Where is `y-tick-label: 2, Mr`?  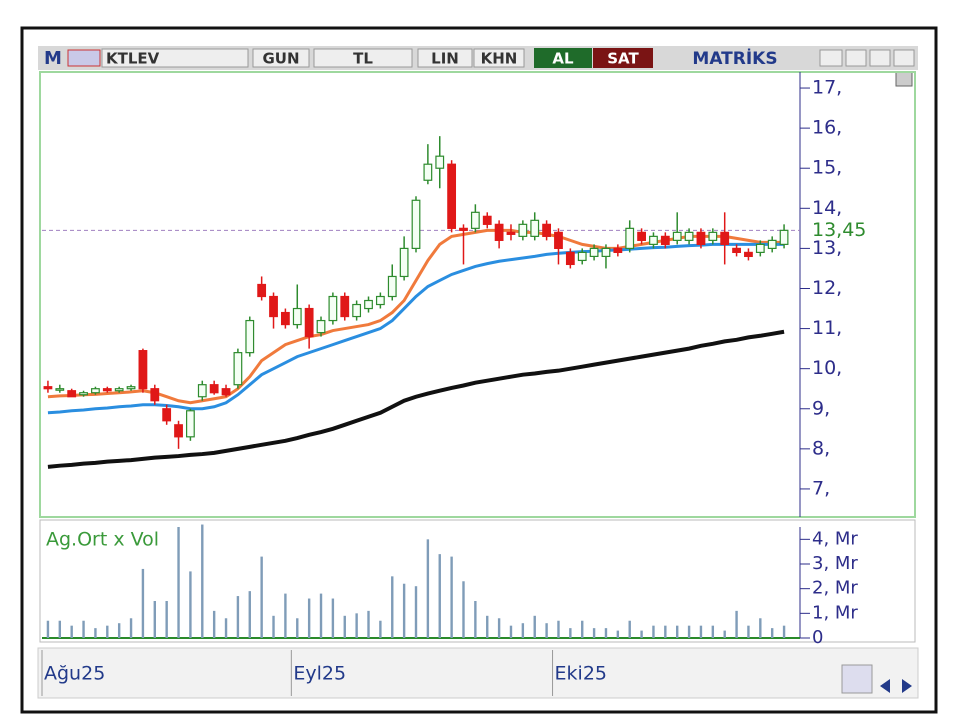
y-tick-label: 2, Mr is located at coordinates (835, 588).